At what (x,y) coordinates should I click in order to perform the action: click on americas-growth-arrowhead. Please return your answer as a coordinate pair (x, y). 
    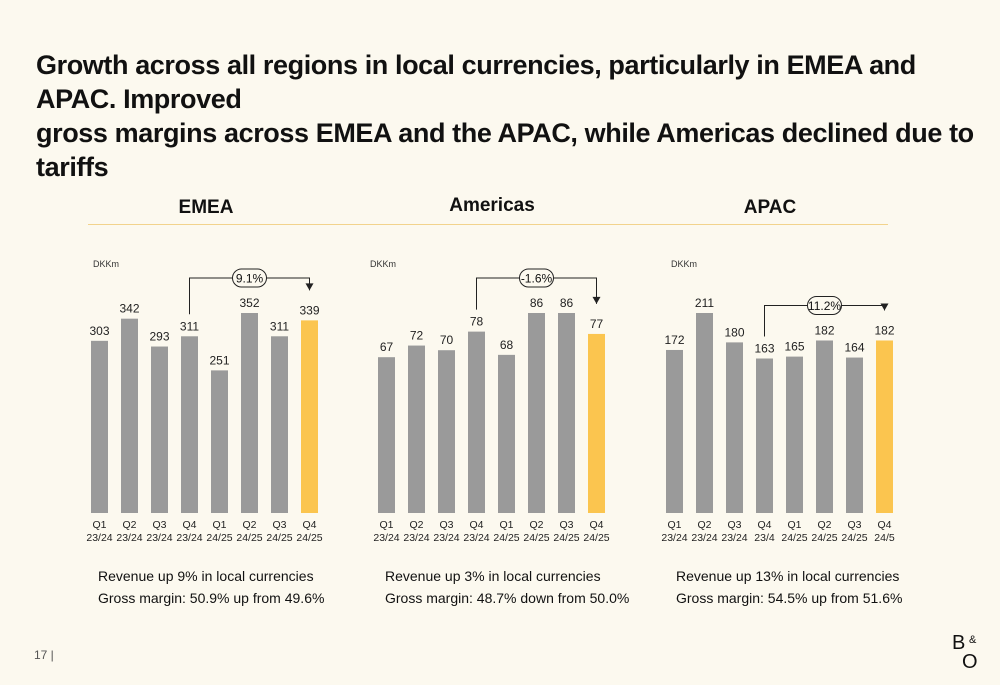
    Looking at the image, I should click on (596, 300).